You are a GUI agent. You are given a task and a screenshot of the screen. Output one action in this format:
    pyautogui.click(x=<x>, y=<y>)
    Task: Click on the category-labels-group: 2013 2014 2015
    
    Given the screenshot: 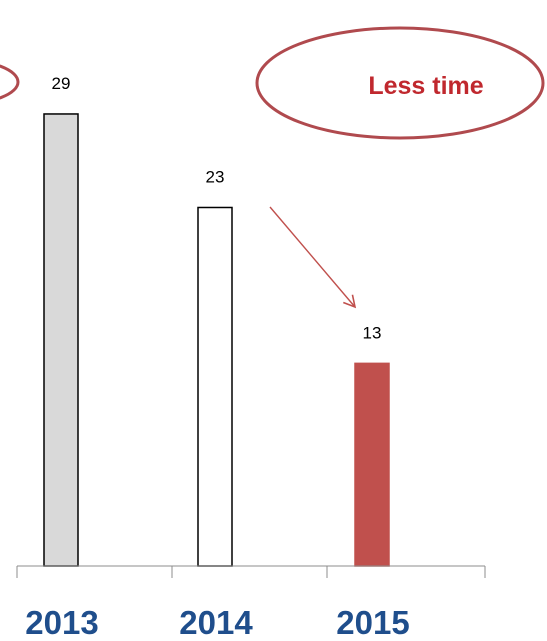 What is the action you would take?
    pyautogui.click(x=217, y=622)
    